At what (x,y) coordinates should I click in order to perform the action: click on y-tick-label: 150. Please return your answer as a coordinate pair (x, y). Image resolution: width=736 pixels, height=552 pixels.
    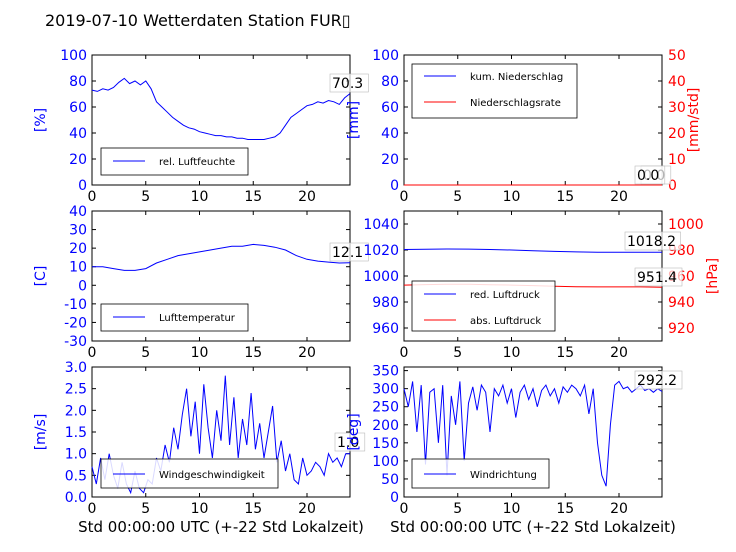
    Looking at the image, I should click on (385, 444).